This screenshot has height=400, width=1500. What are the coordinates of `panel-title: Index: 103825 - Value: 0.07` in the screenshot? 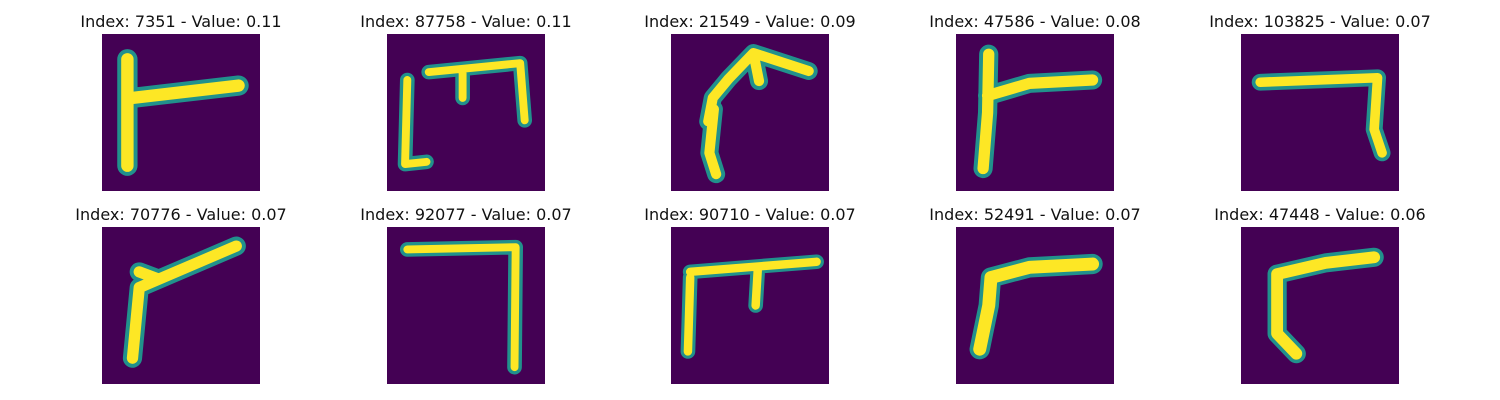 It's located at (1320, 21).